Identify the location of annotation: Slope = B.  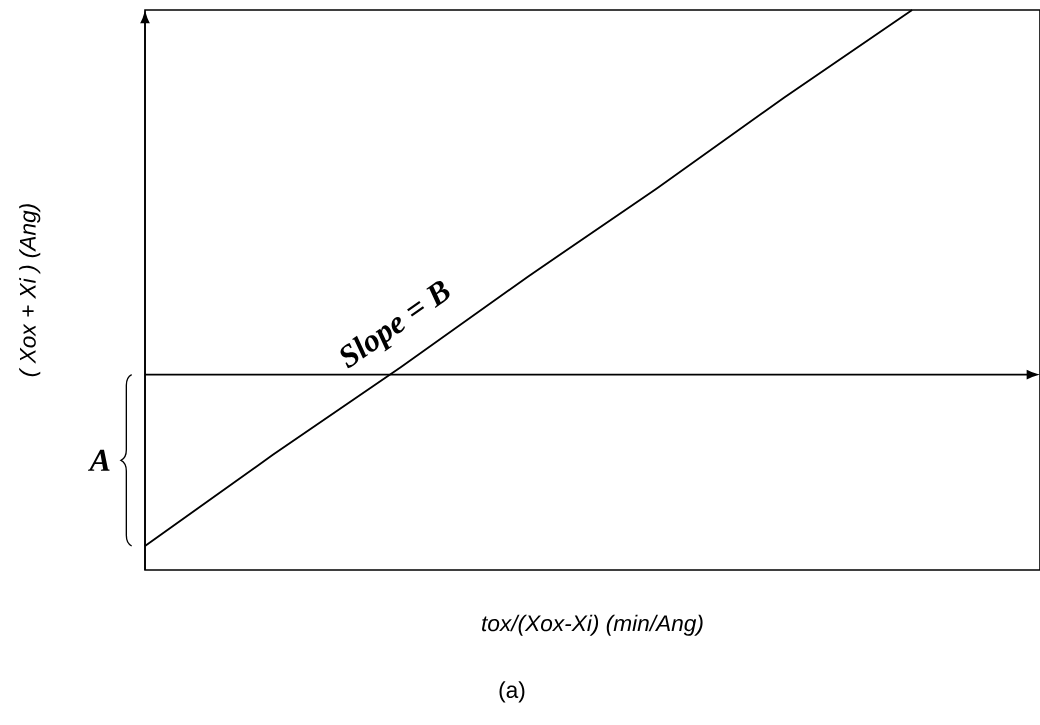
(395, 325).